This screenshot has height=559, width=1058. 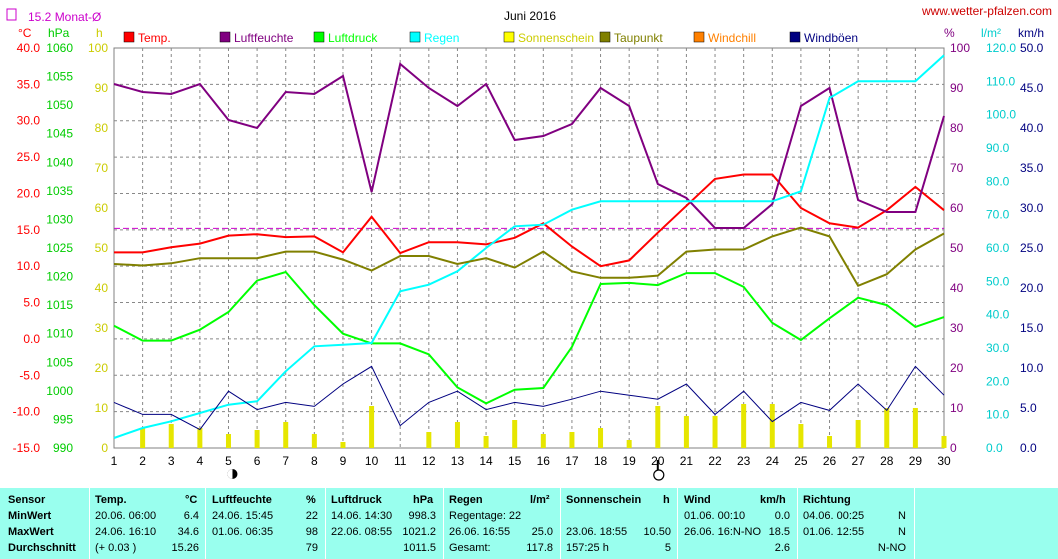 I want to click on legend-label: Temp., so click(x=154, y=38).